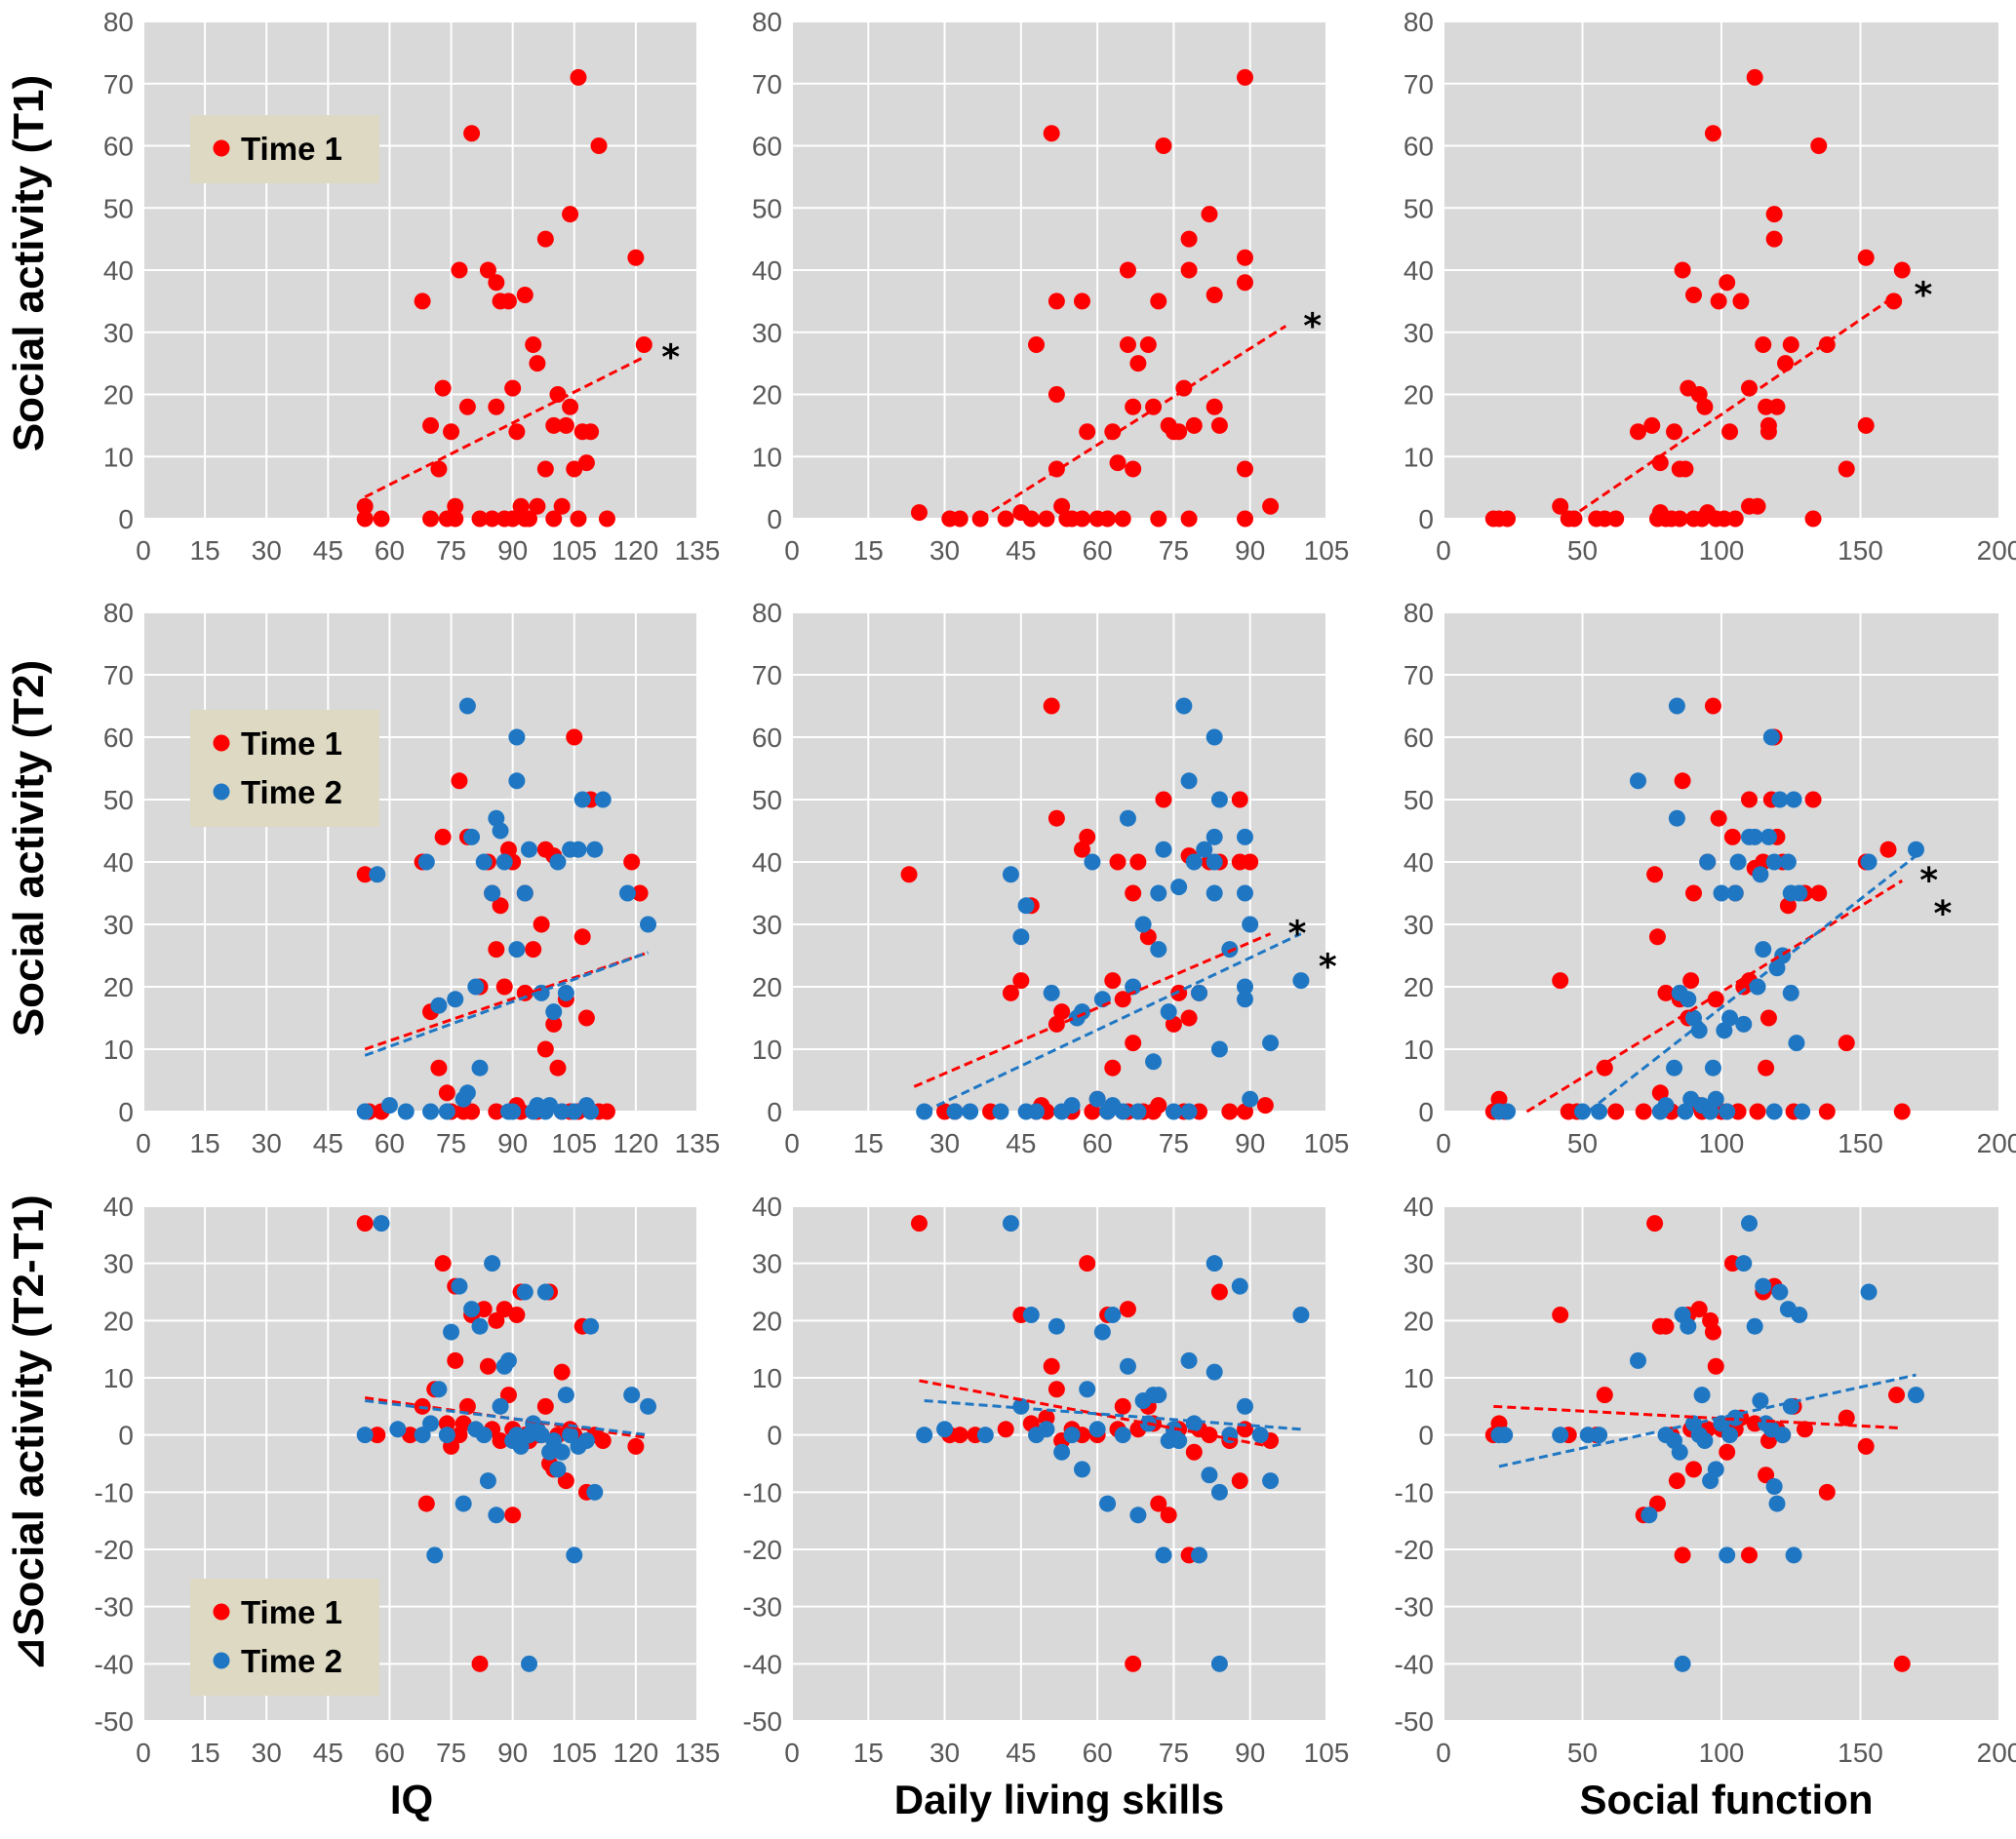 The height and width of the screenshot is (1839, 2016). I want to click on x-tick-label: 50, so click(1582, 1753).